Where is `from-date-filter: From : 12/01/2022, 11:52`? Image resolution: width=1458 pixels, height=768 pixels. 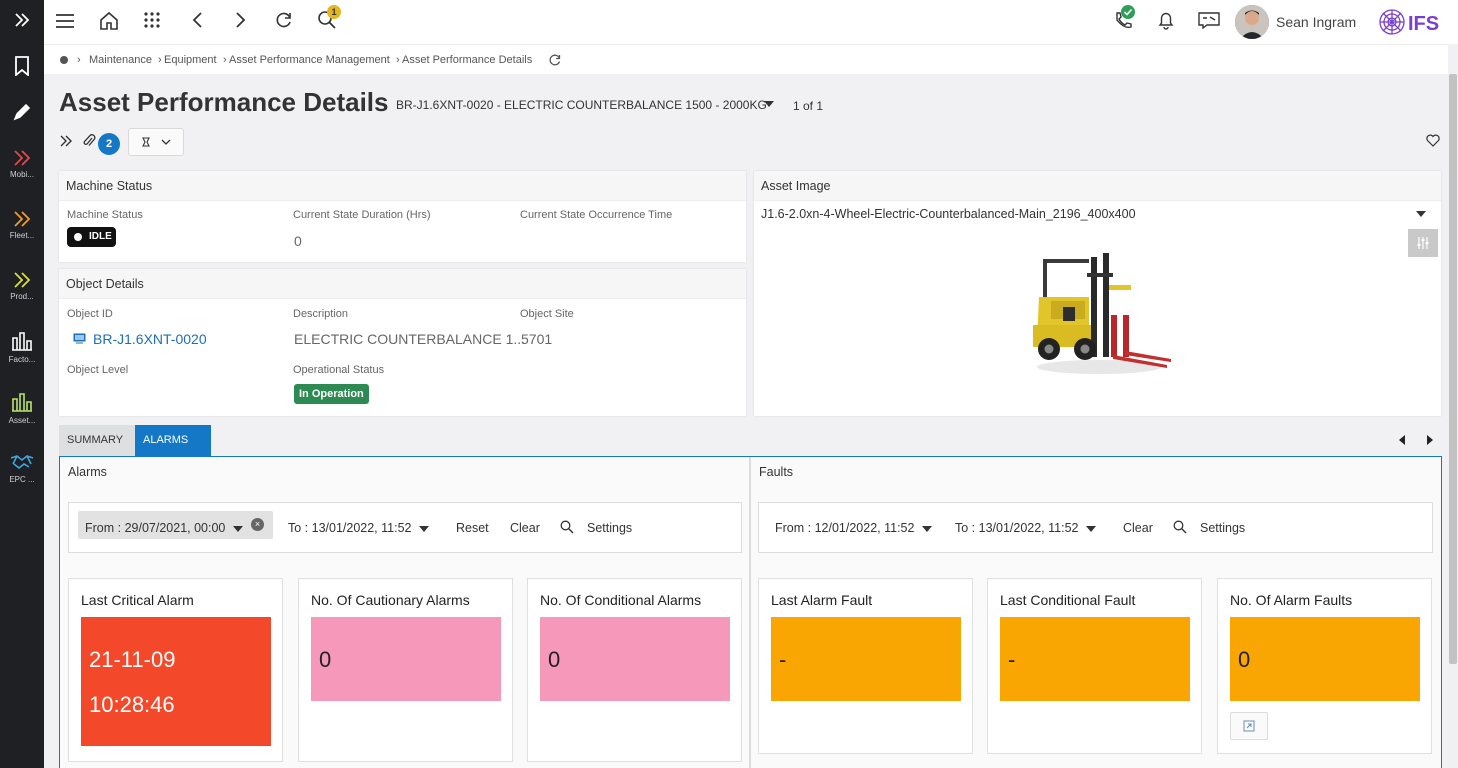 from-date-filter: From : 12/01/2022, 11:52 is located at coordinates (854, 528).